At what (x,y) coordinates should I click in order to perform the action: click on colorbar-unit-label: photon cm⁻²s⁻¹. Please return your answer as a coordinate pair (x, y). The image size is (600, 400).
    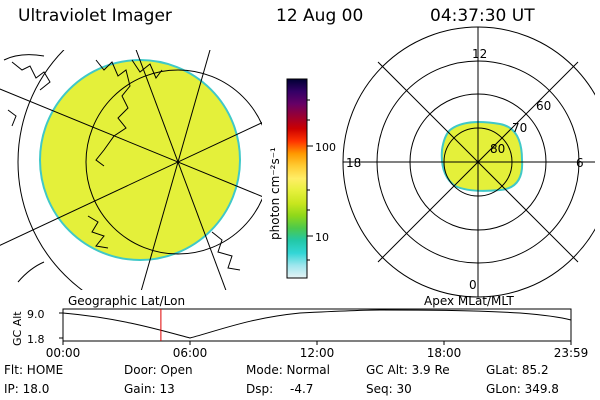
    Looking at the image, I should click on (275, 193).